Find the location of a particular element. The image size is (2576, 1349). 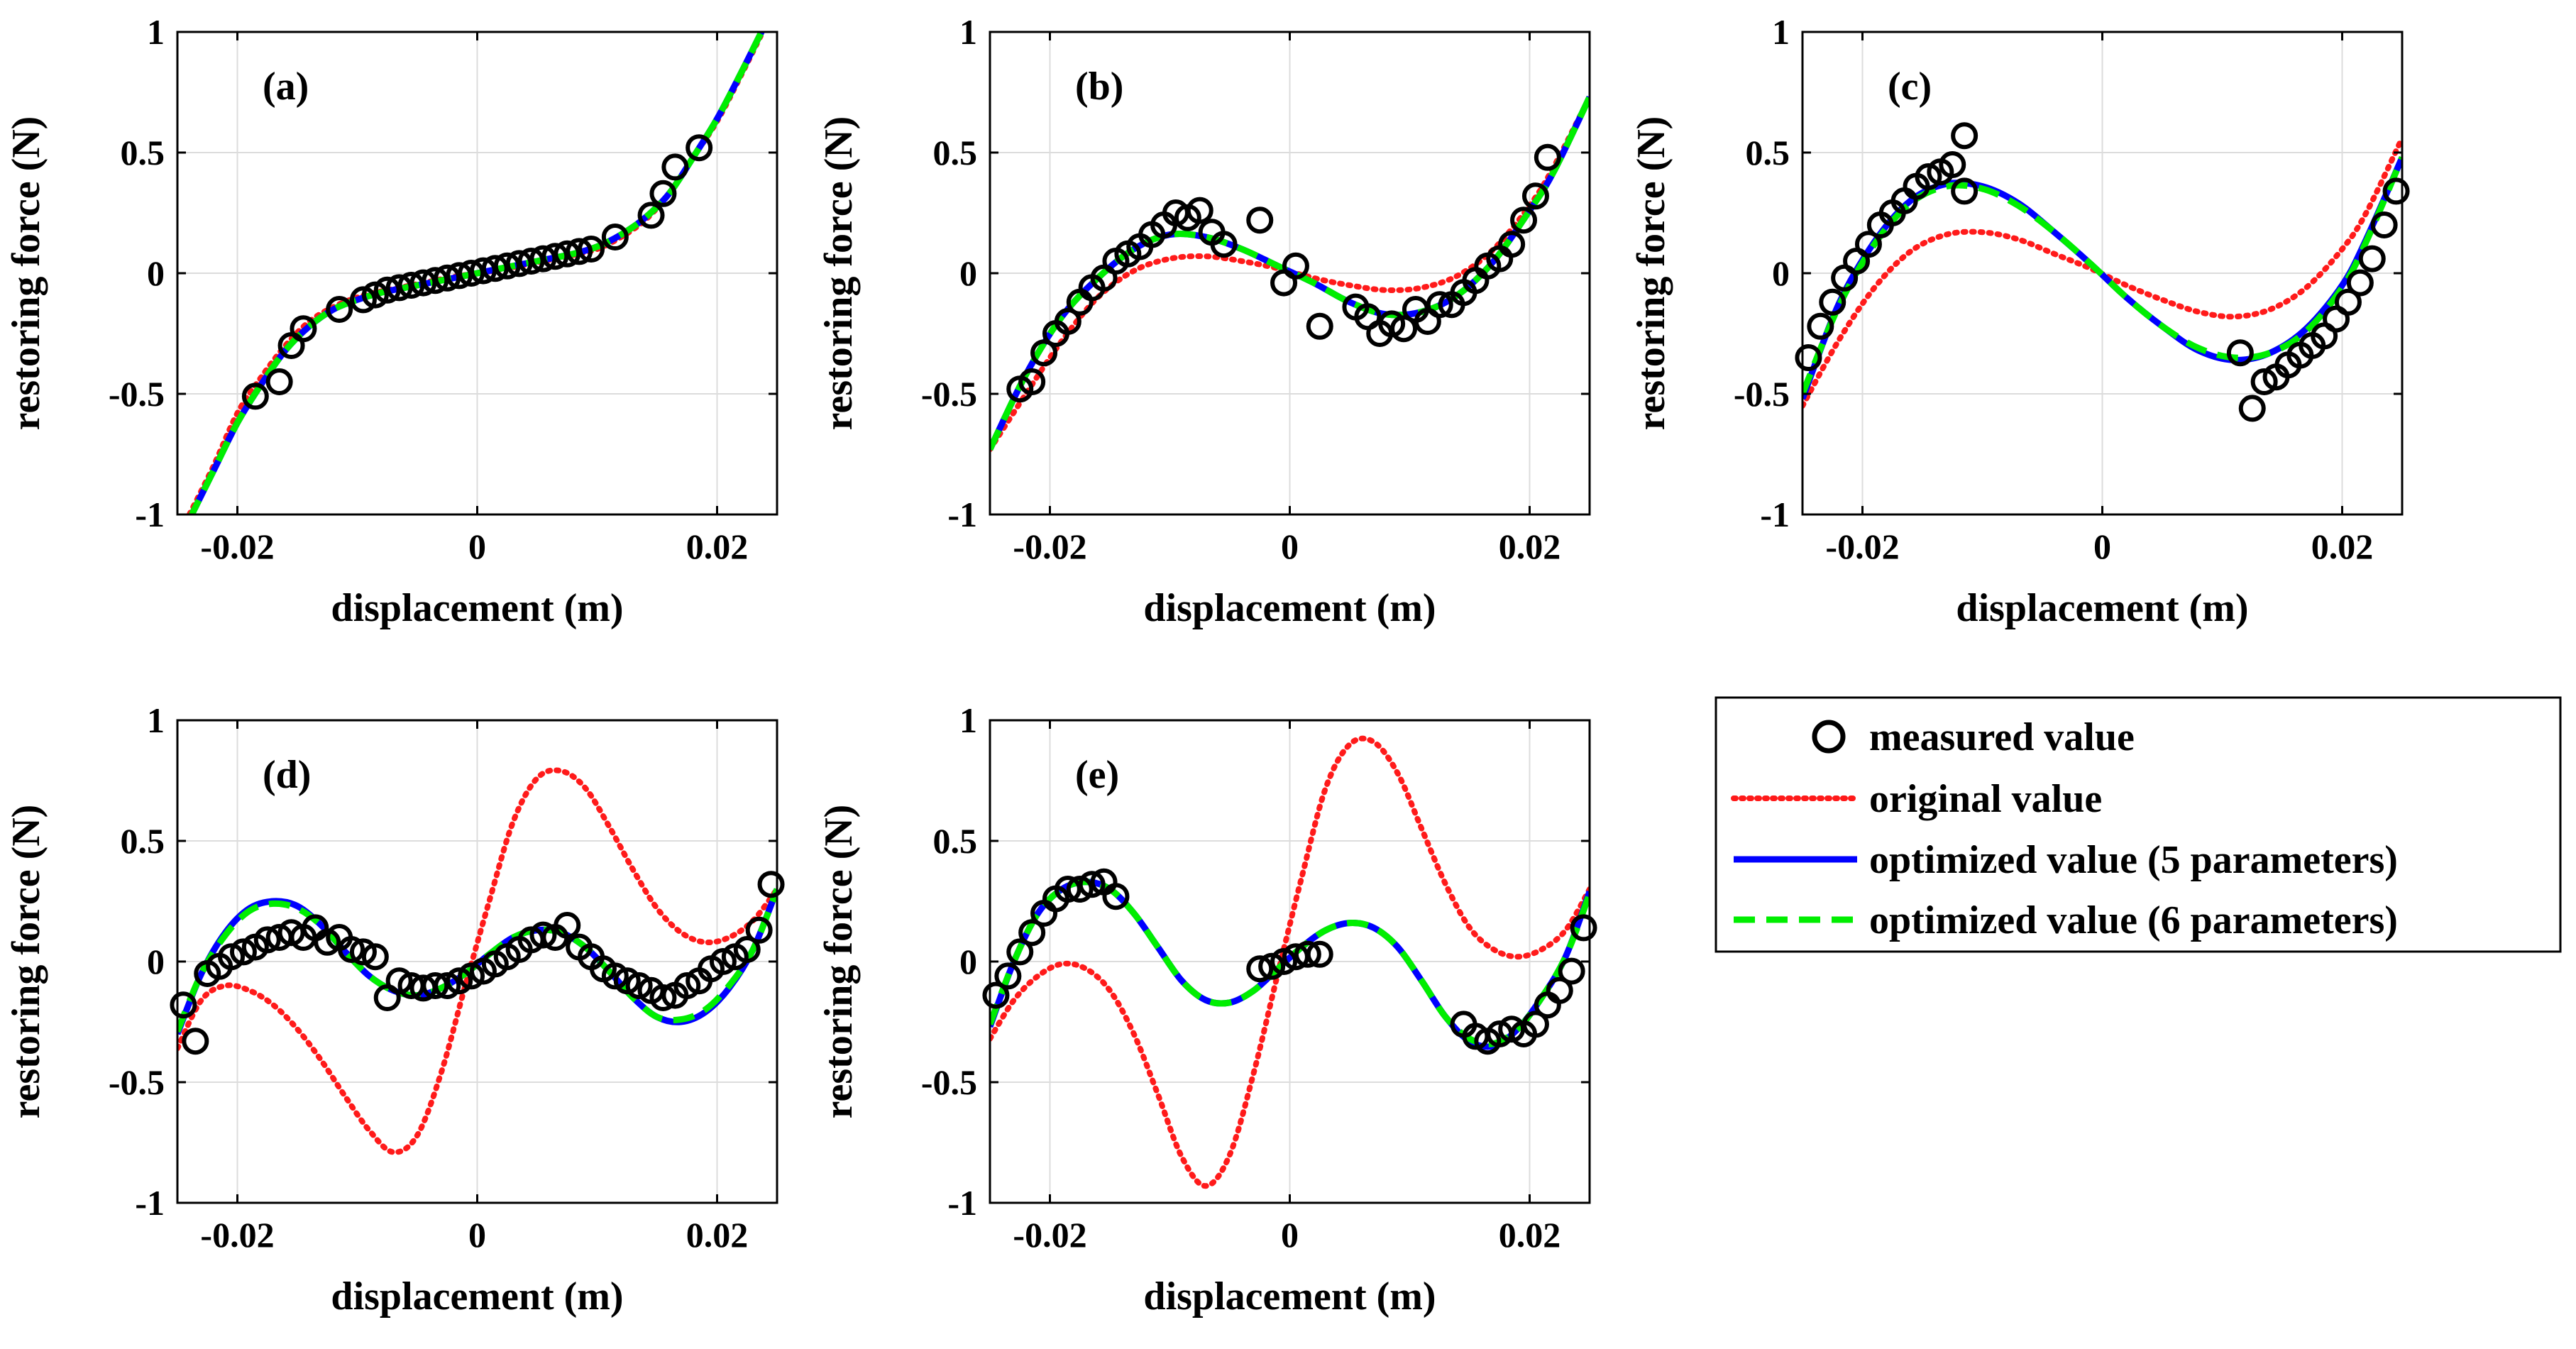

panel-label: (a) is located at coordinates (286, 87).